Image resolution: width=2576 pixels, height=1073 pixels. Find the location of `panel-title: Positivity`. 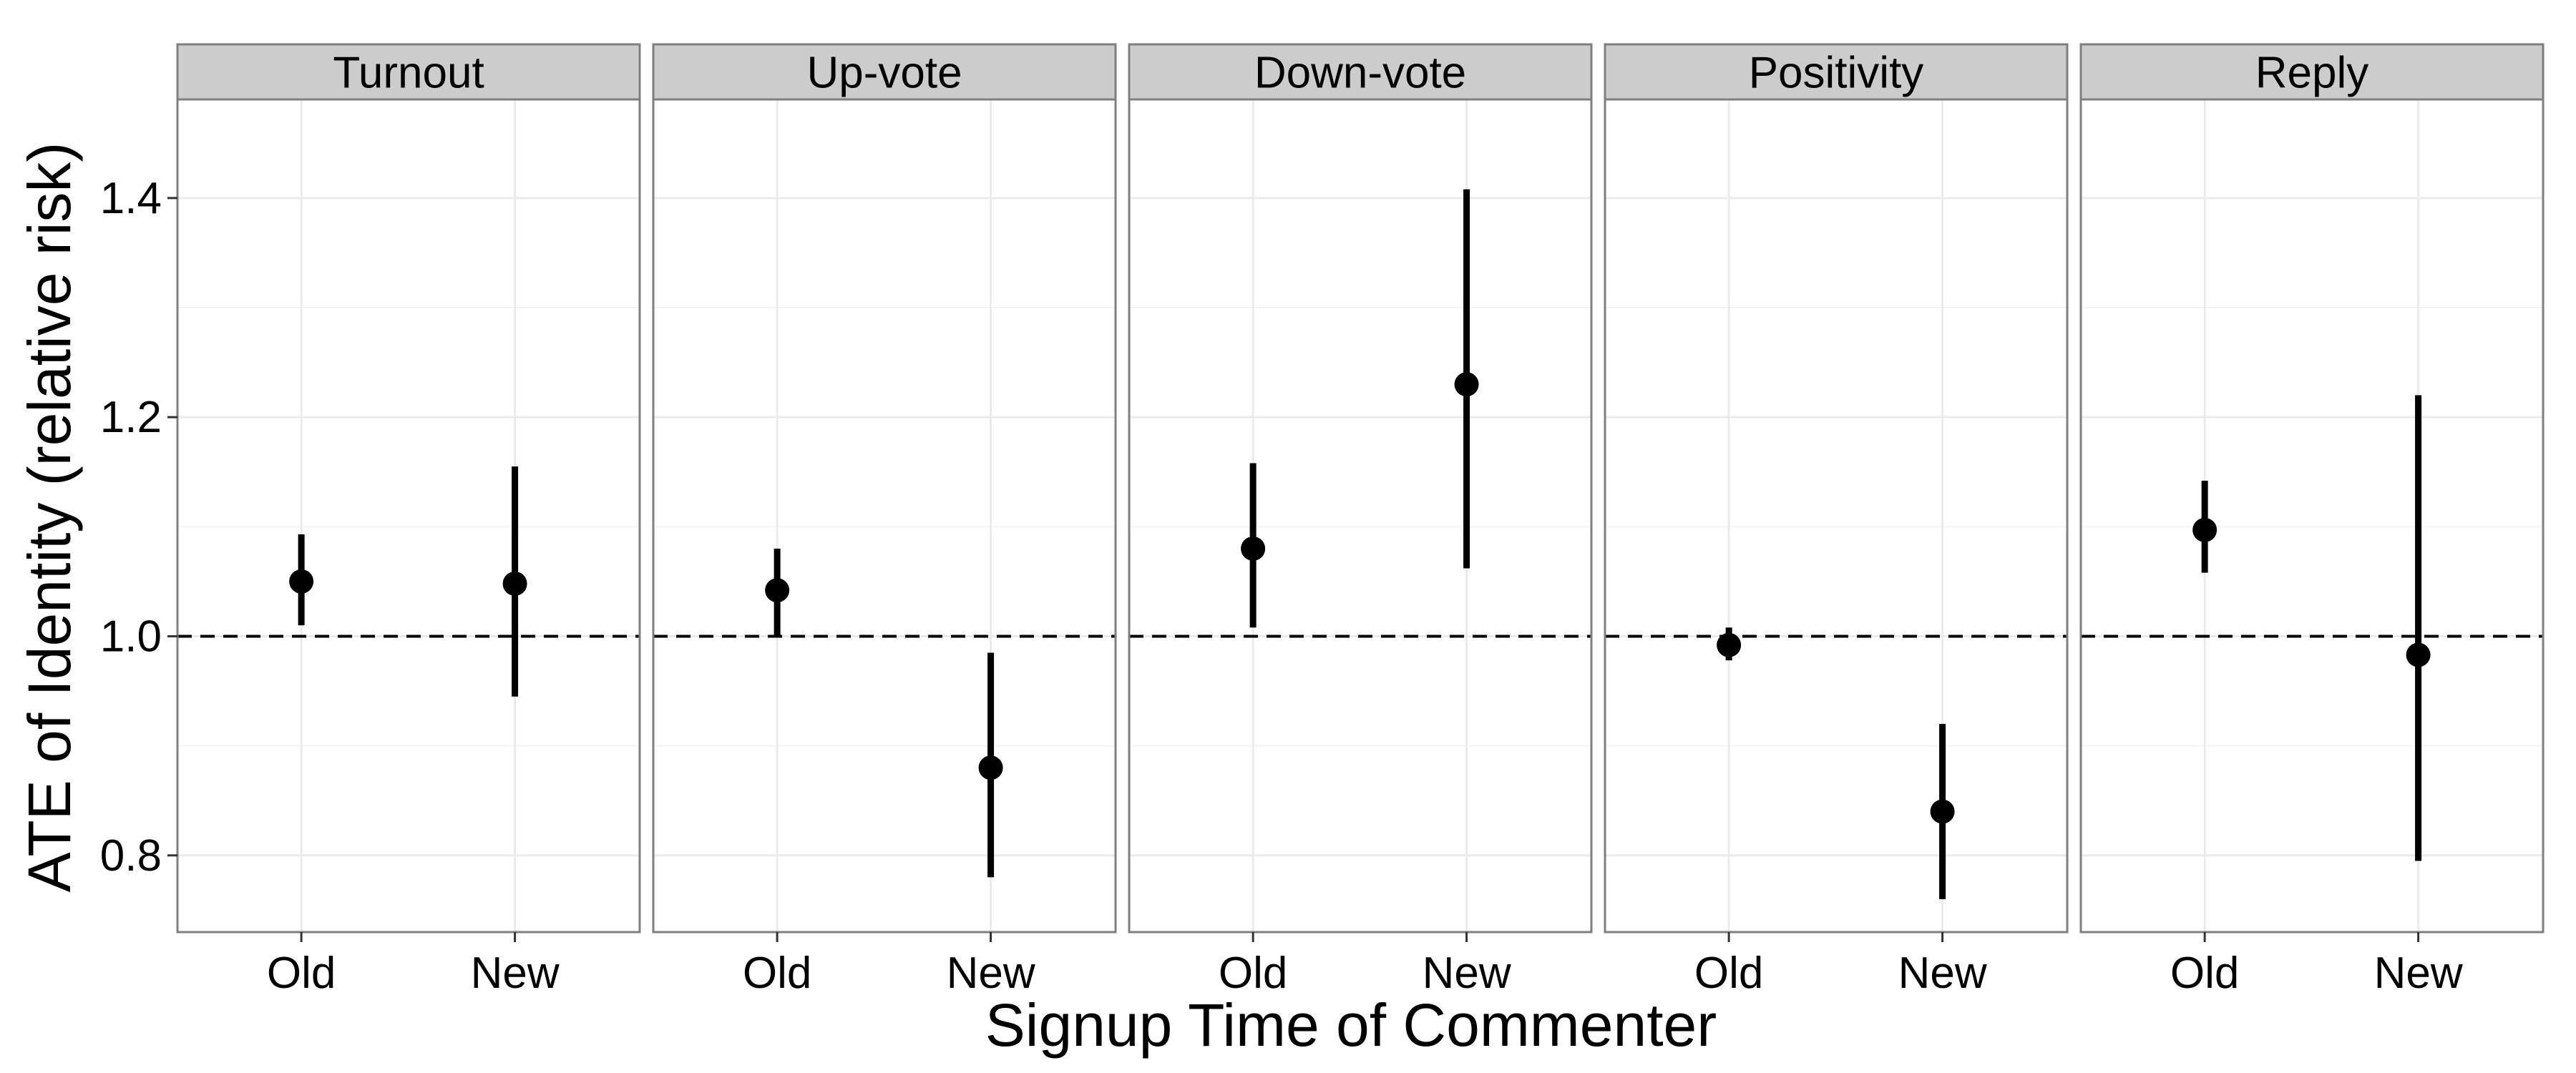

panel-title: Positivity is located at coordinates (1836, 73).